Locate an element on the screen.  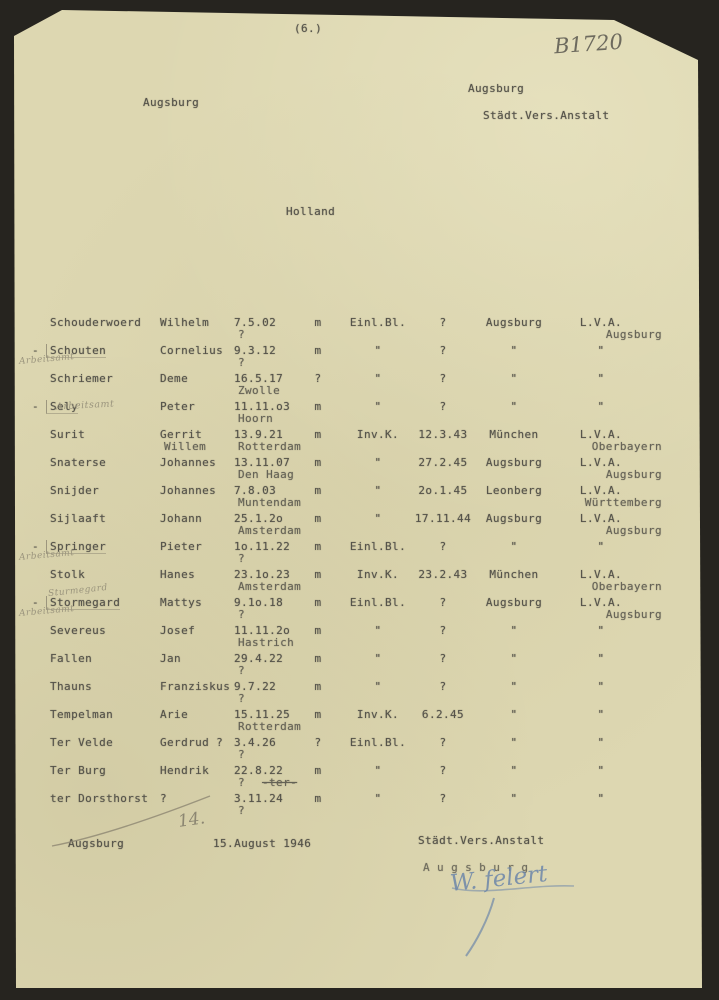
firstname-cell: Mattys is located at coordinates (181, 602).